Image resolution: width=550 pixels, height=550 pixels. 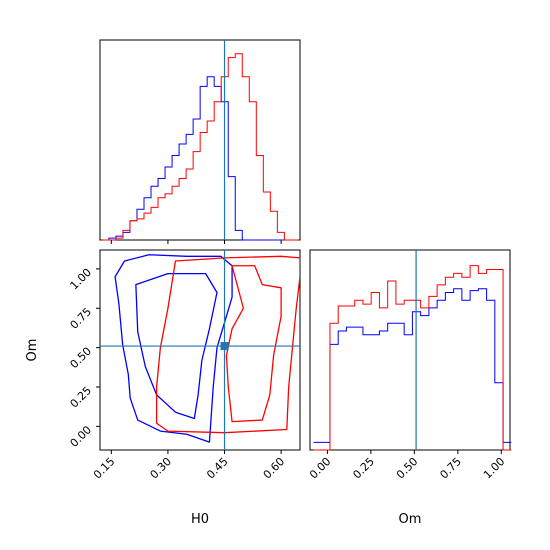 What do you see at coordinates (81, 358) in the screenshot?
I see `contour-y-tick-label: 0.50` at bounding box center [81, 358].